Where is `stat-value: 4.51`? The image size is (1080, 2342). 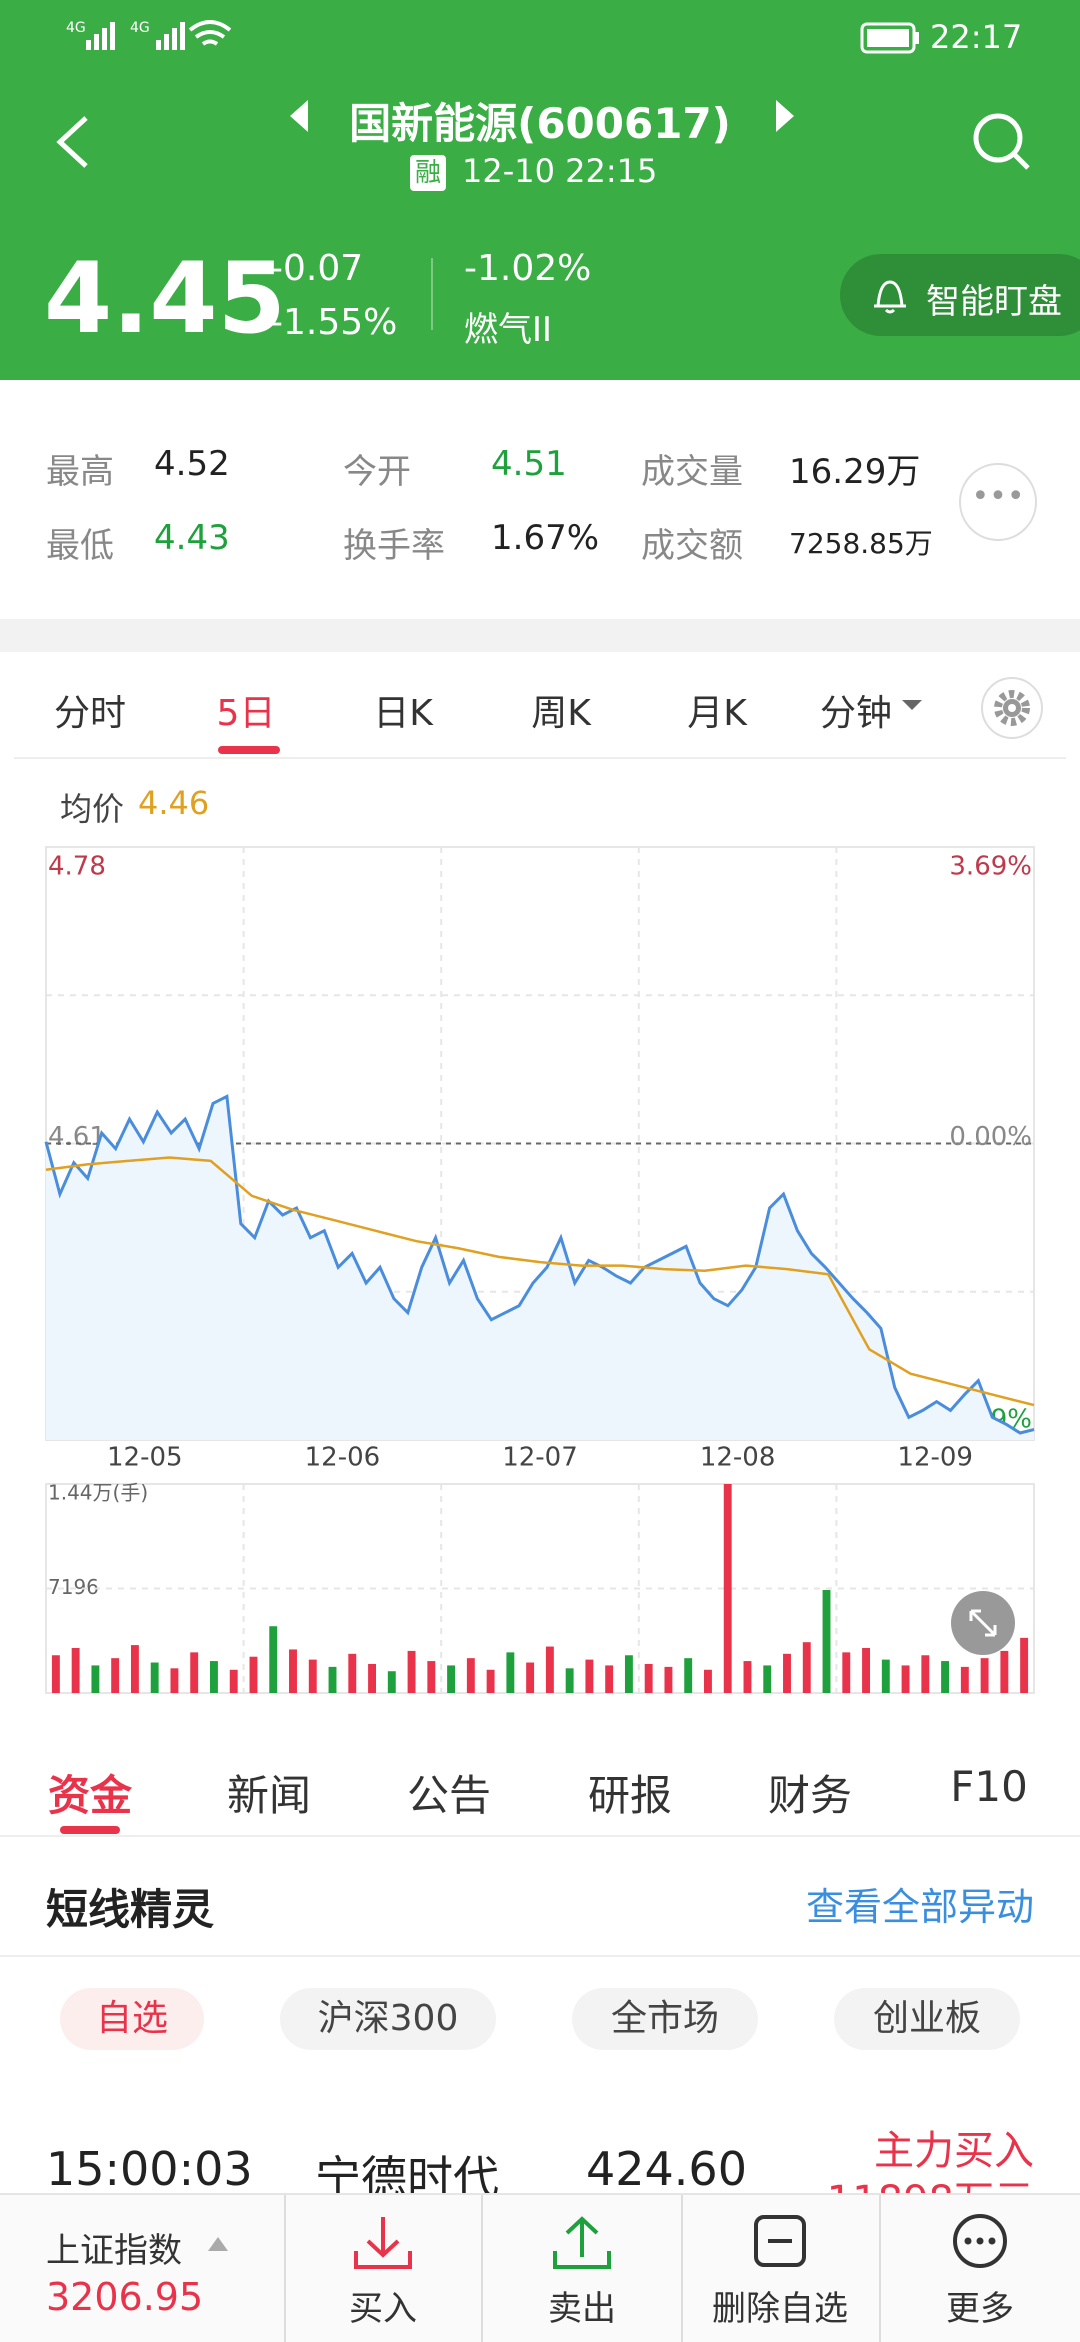
stat-value: 4.51 is located at coordinates (529, 464).